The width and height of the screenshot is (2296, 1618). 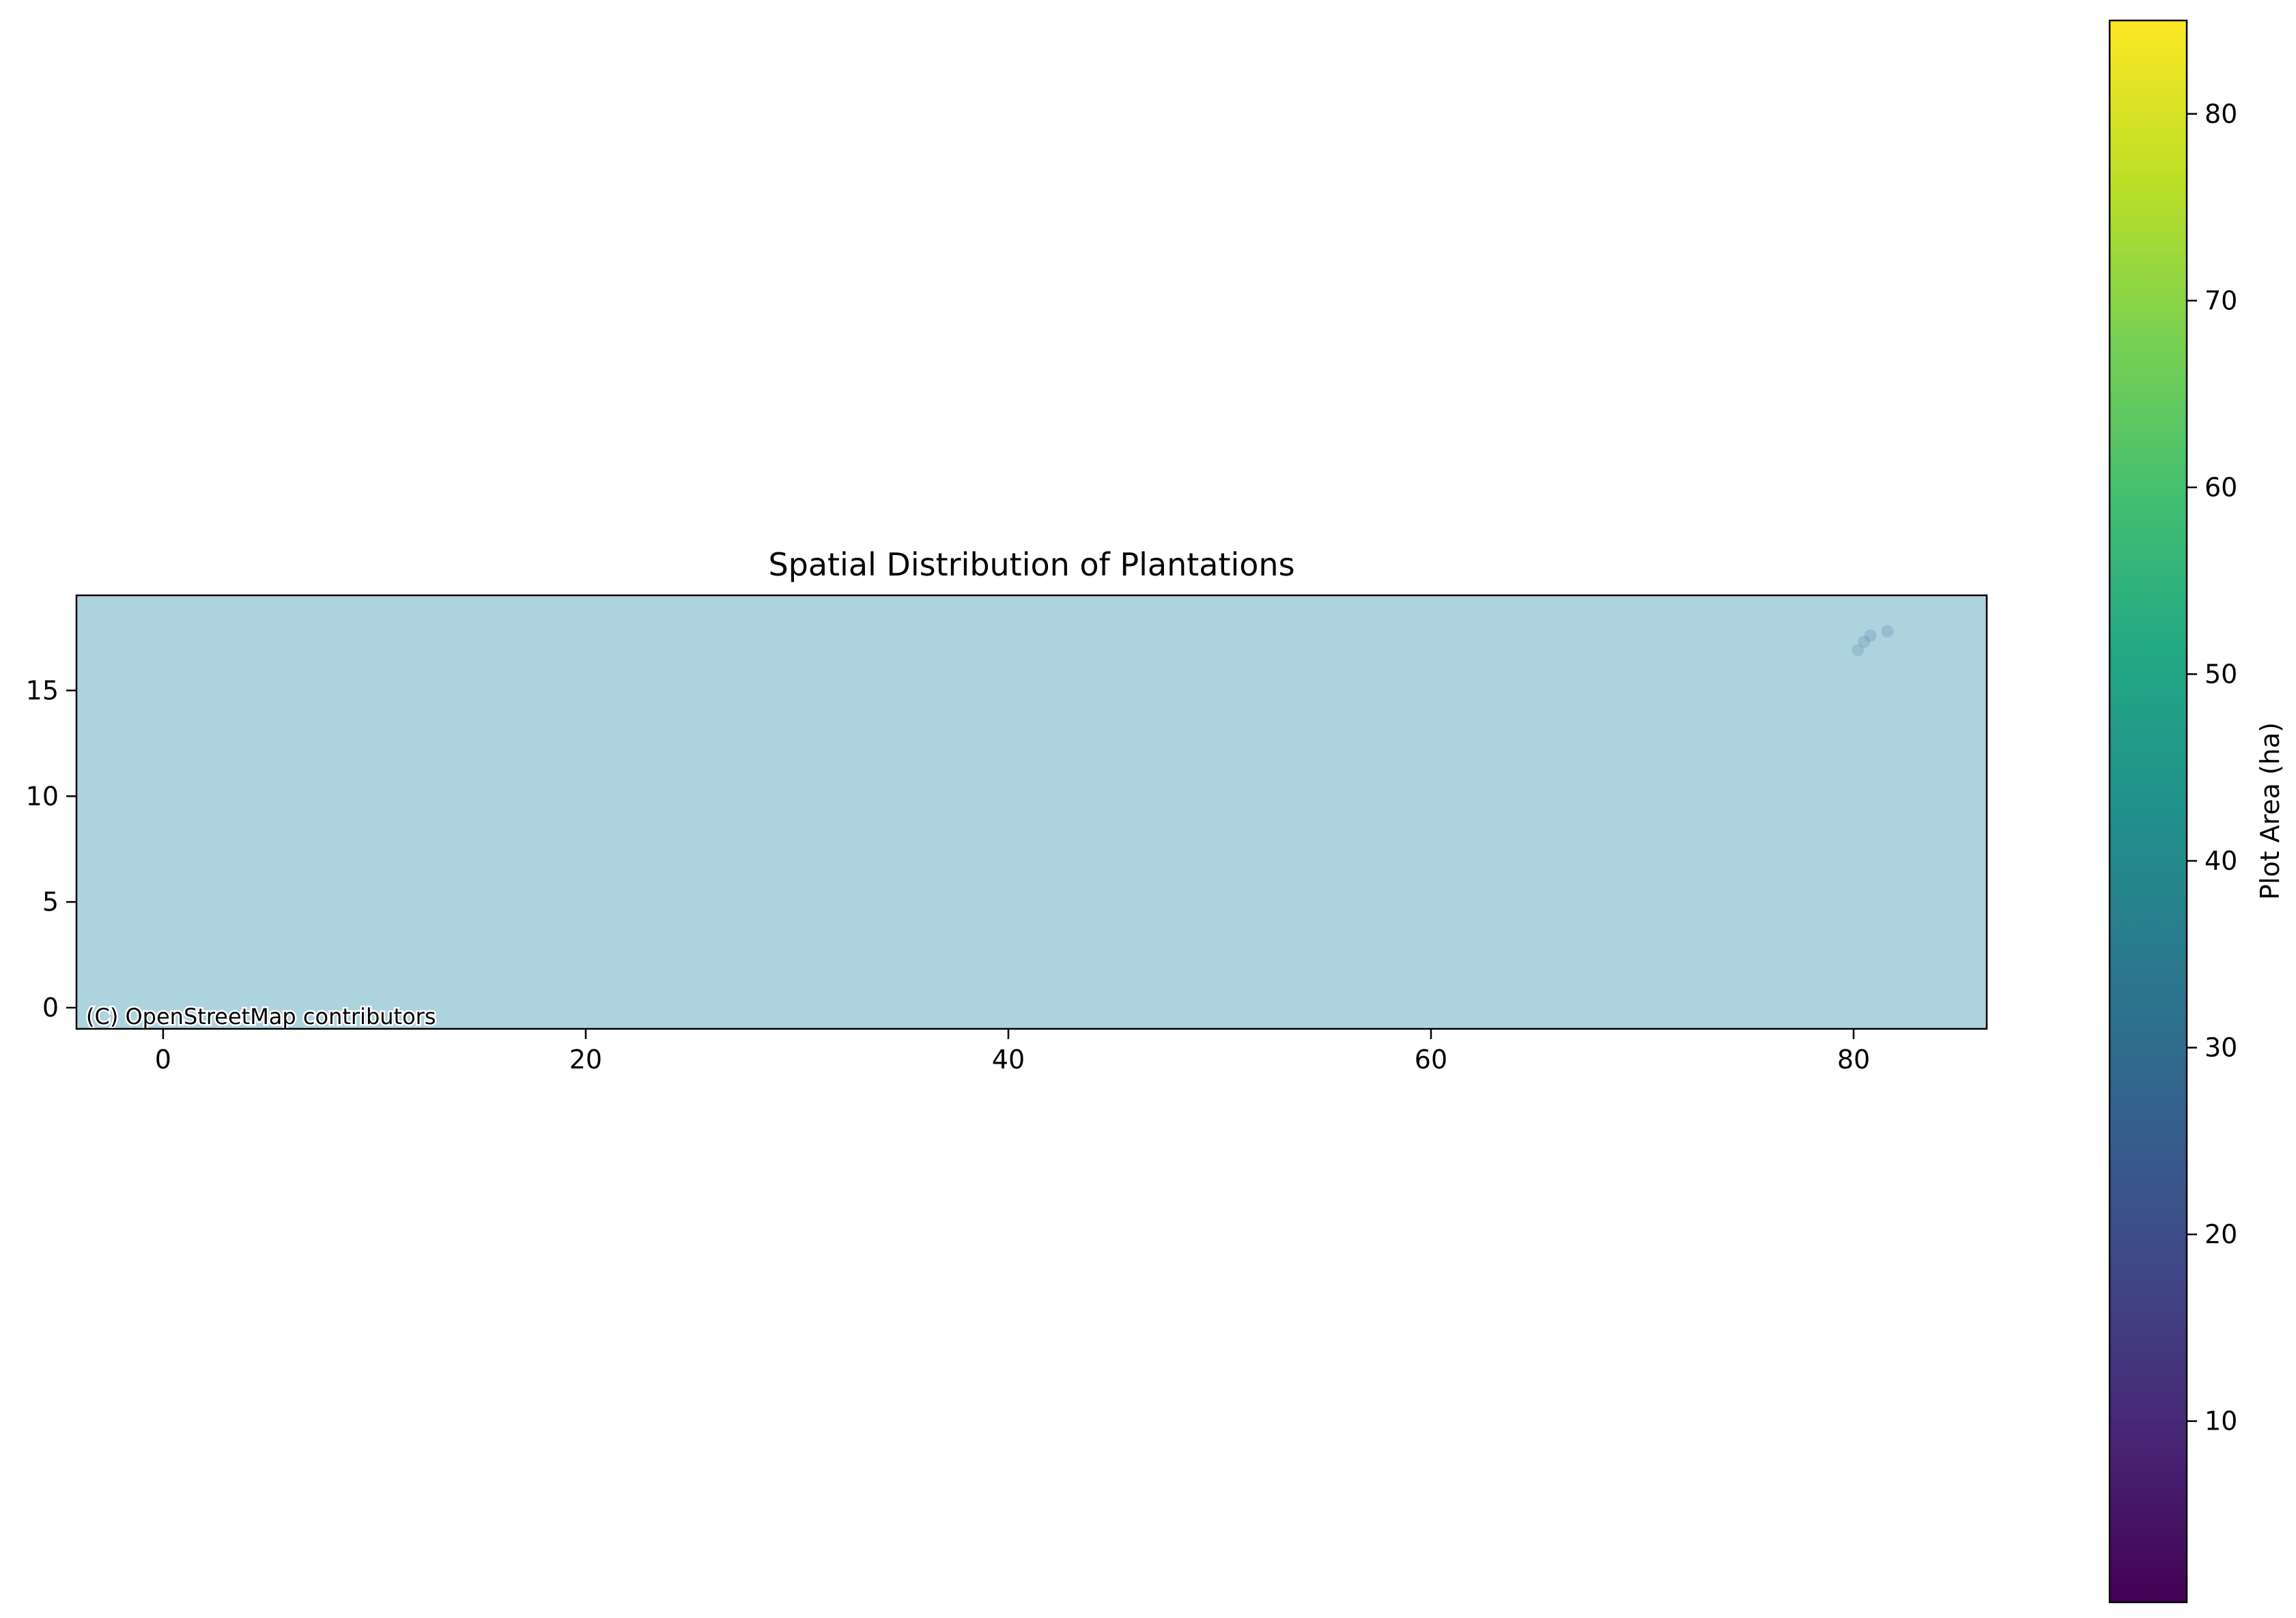 What do you see at coordinates (2221, 1234) in the screenshot?
I see `colorbar-tick-label: 20` at bounding box center [2221, 1234].